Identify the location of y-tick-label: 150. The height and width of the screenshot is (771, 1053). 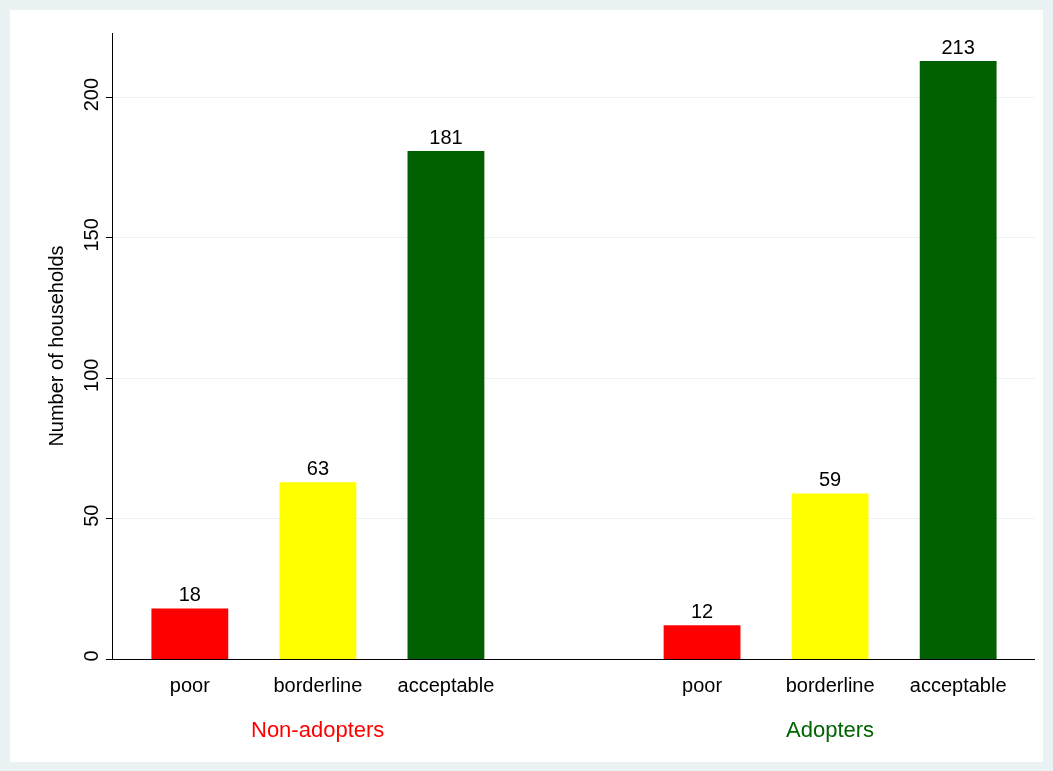
(91, 235).